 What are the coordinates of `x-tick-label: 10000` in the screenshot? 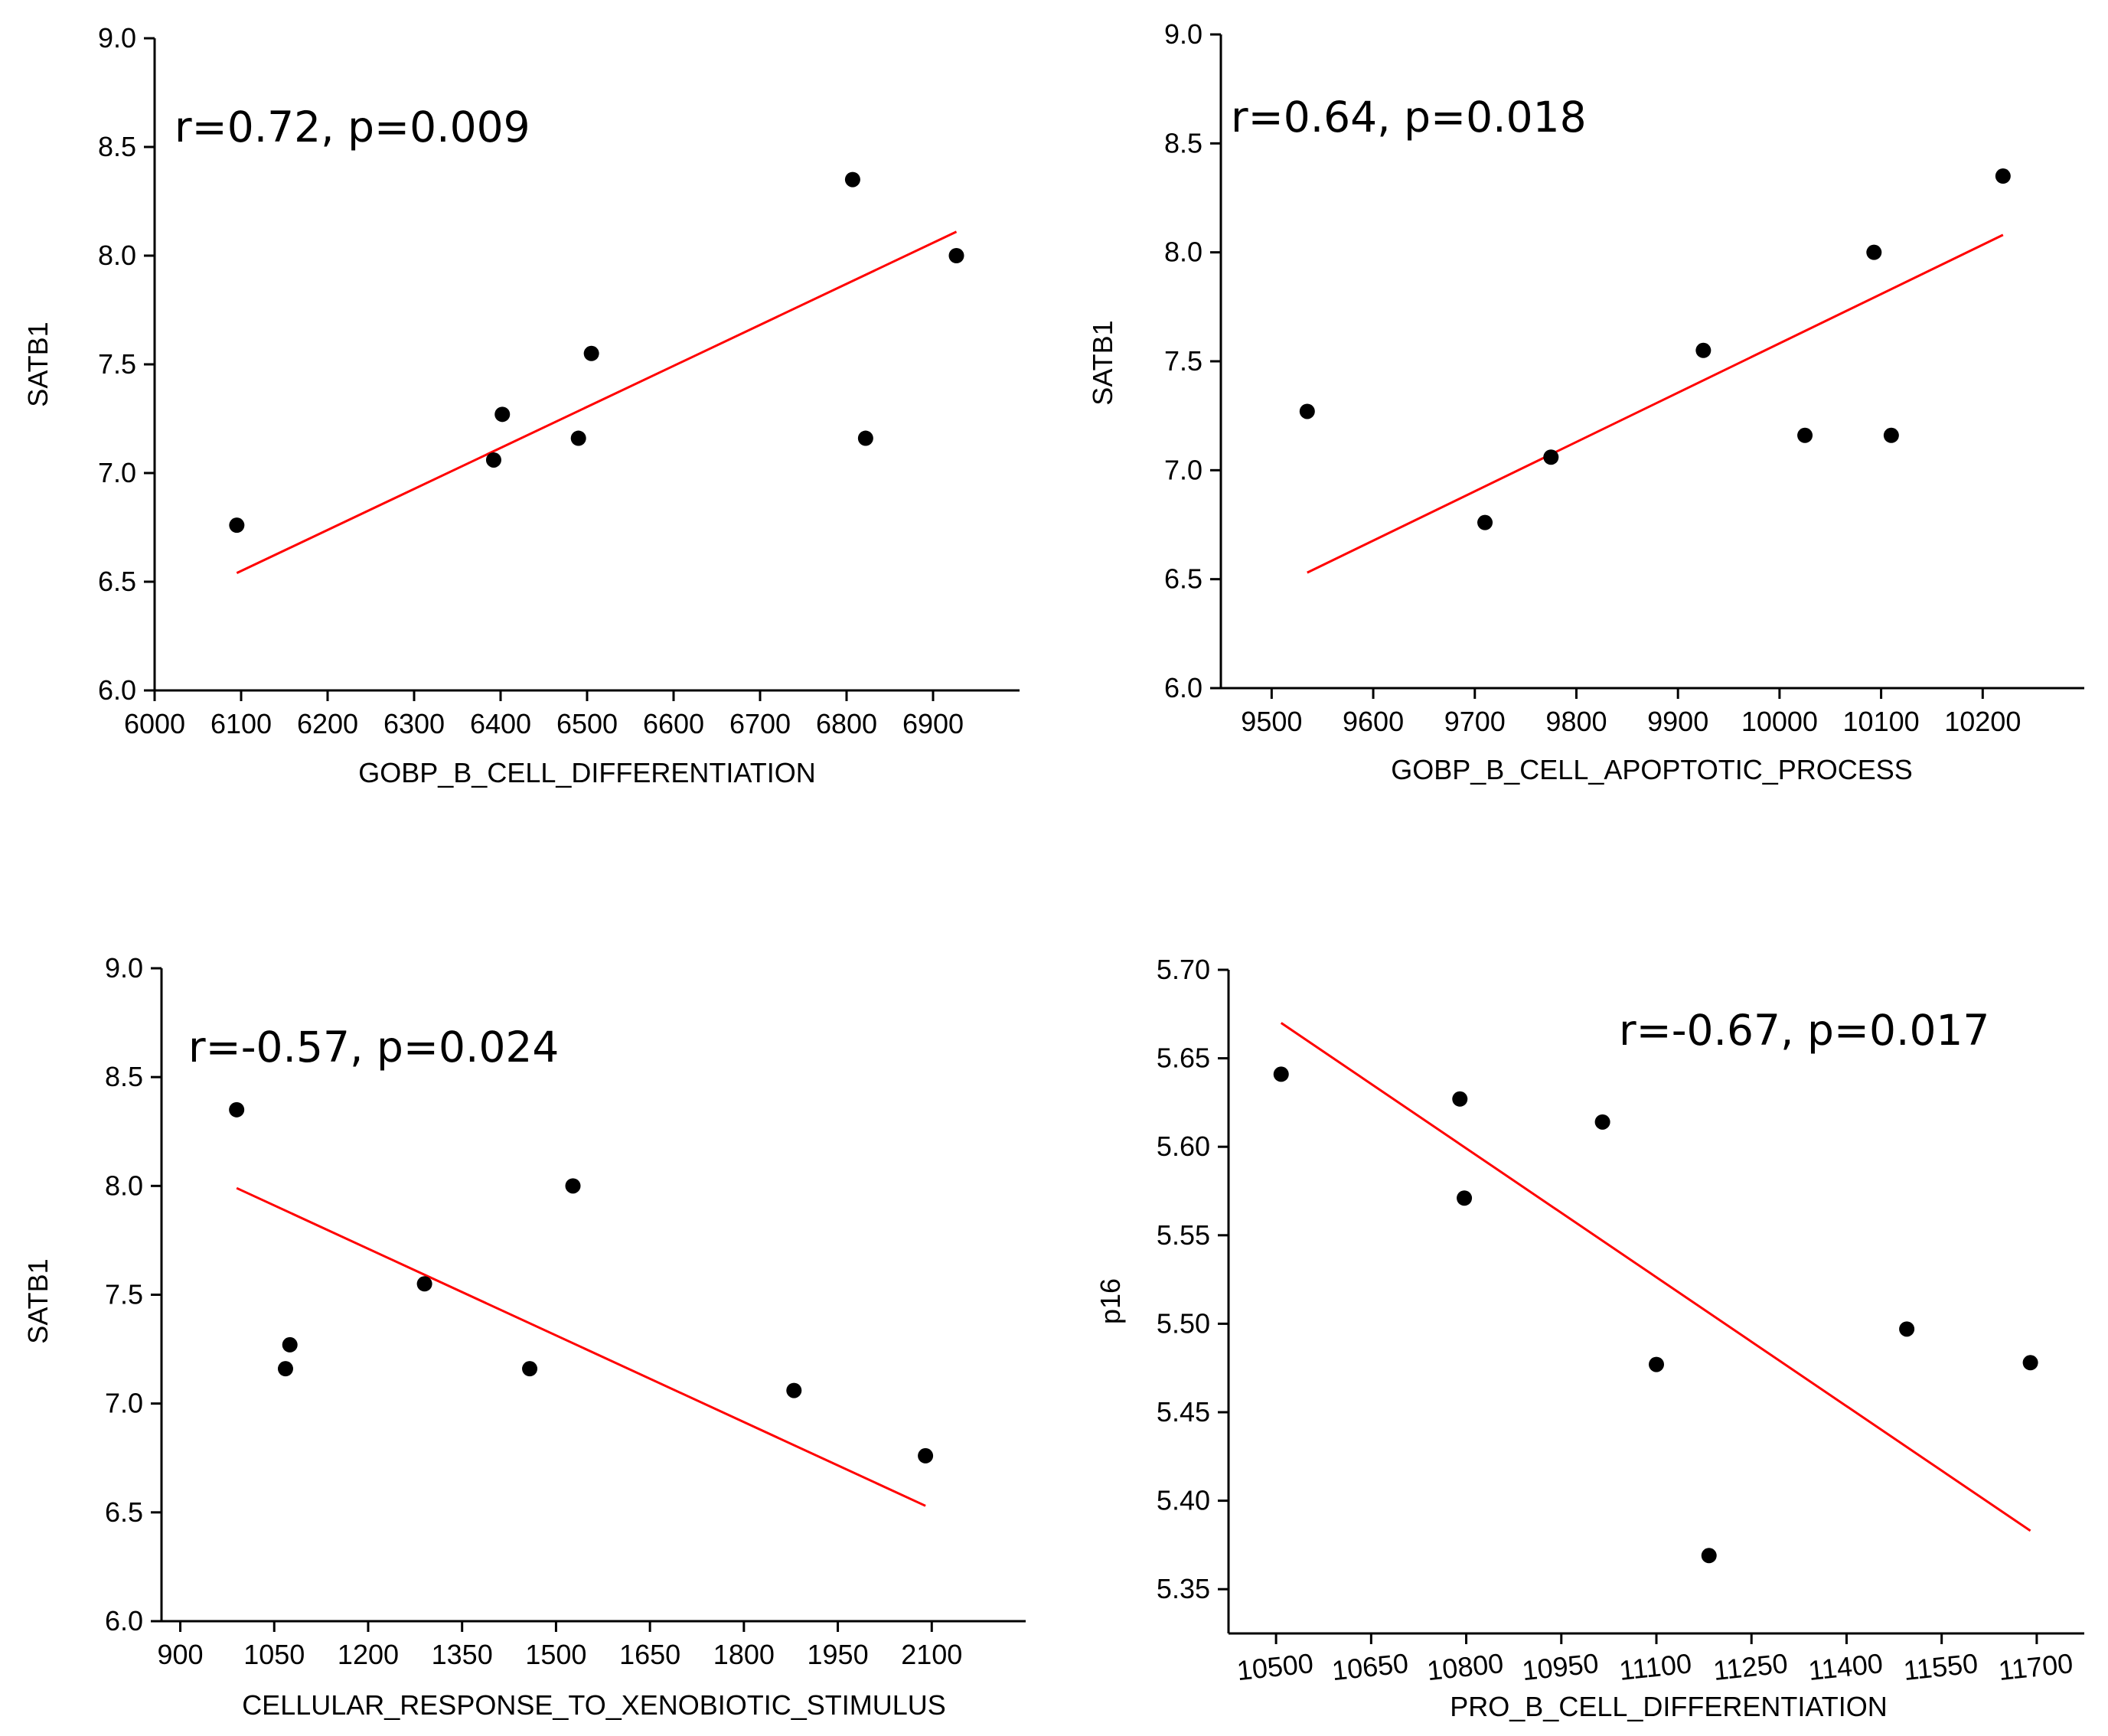 It's located at (1779, 721).